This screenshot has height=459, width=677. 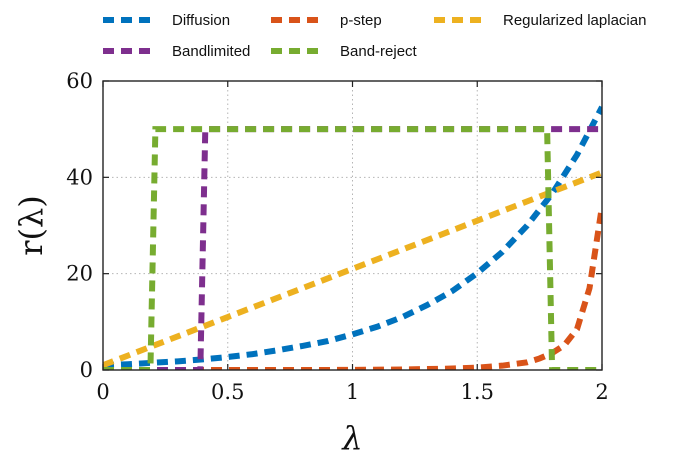 I want to click on x-tick-label: 2, so click(x=601, y=392).